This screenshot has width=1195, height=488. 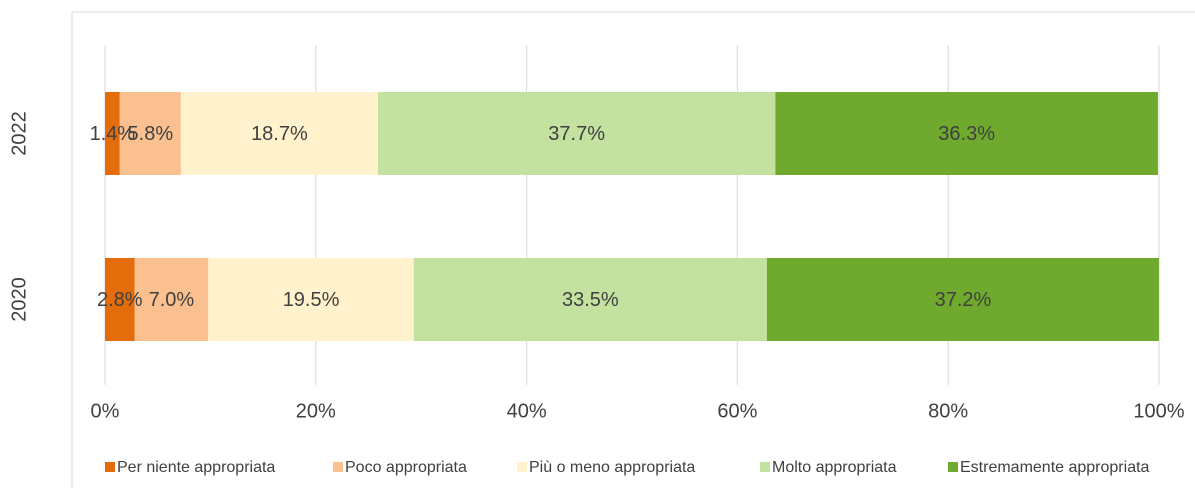 What do you see at coordinates (612, 467) in the screenshot?
I see `legend-label: Più o meno appropriata` at bounding box center [612, 467].